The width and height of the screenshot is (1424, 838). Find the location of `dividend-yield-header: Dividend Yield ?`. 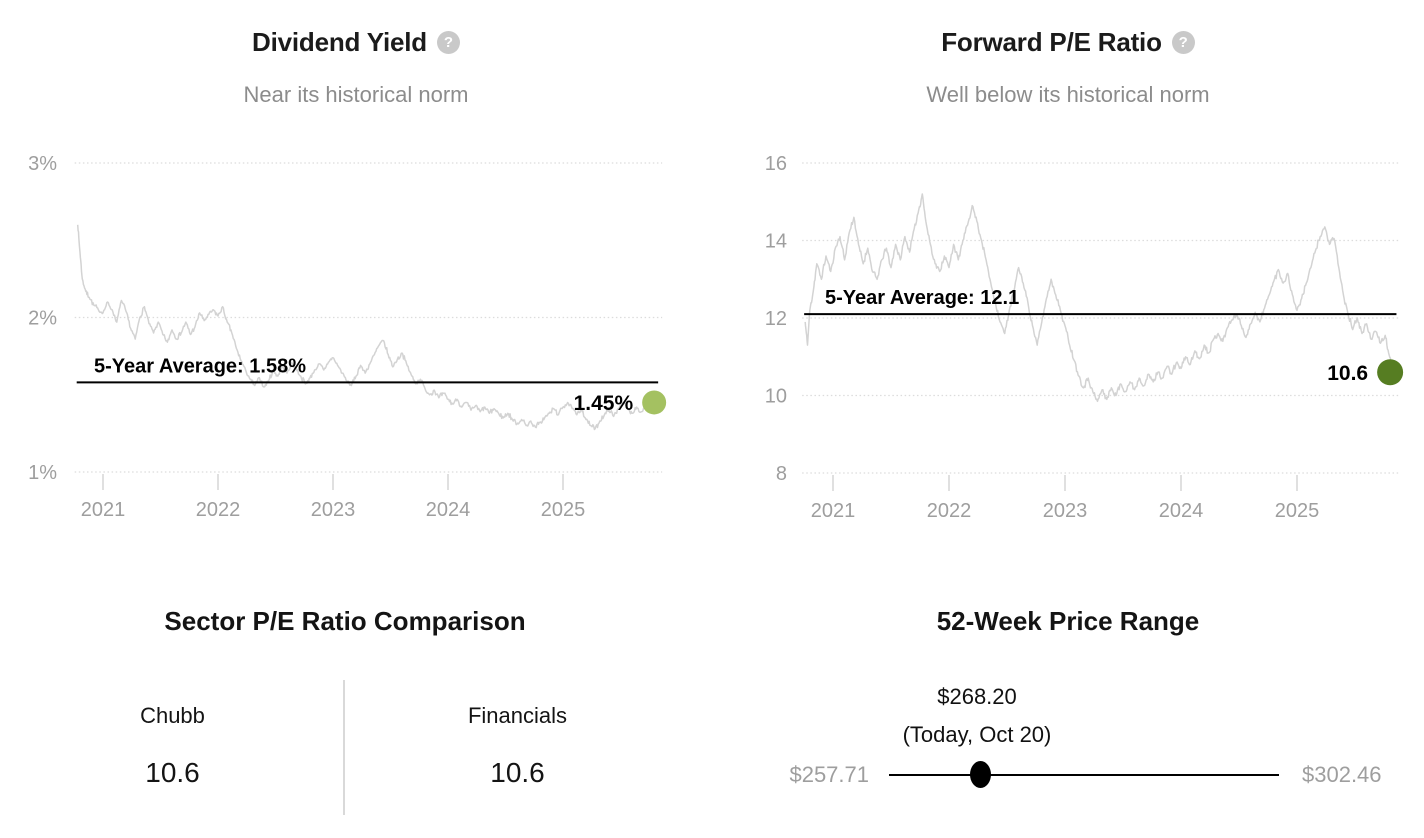

dividend-yield-header: Dividend Yield ? is located at coordinates (356, 42).